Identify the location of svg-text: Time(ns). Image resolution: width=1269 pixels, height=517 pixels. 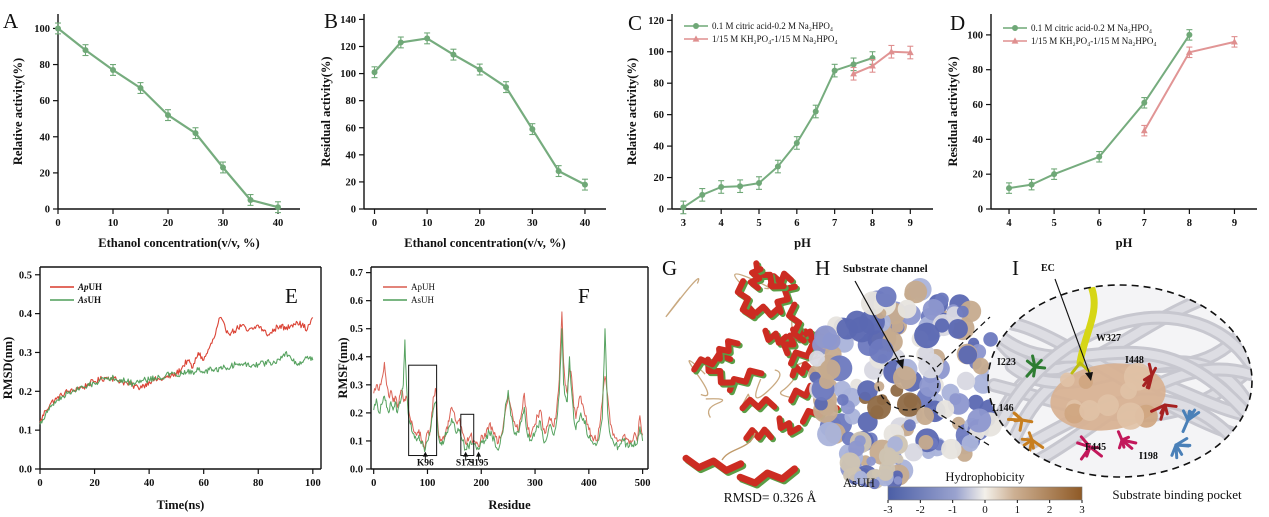
(181, 505).